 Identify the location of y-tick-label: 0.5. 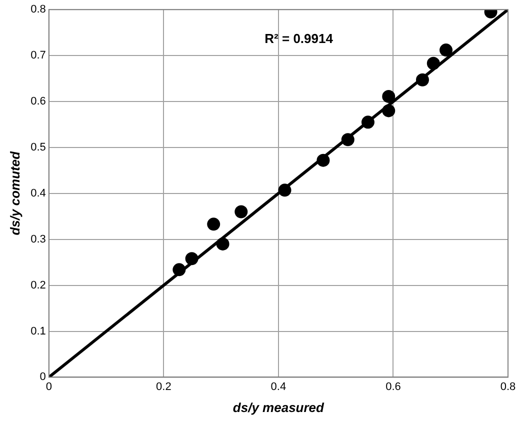
(38, 147).